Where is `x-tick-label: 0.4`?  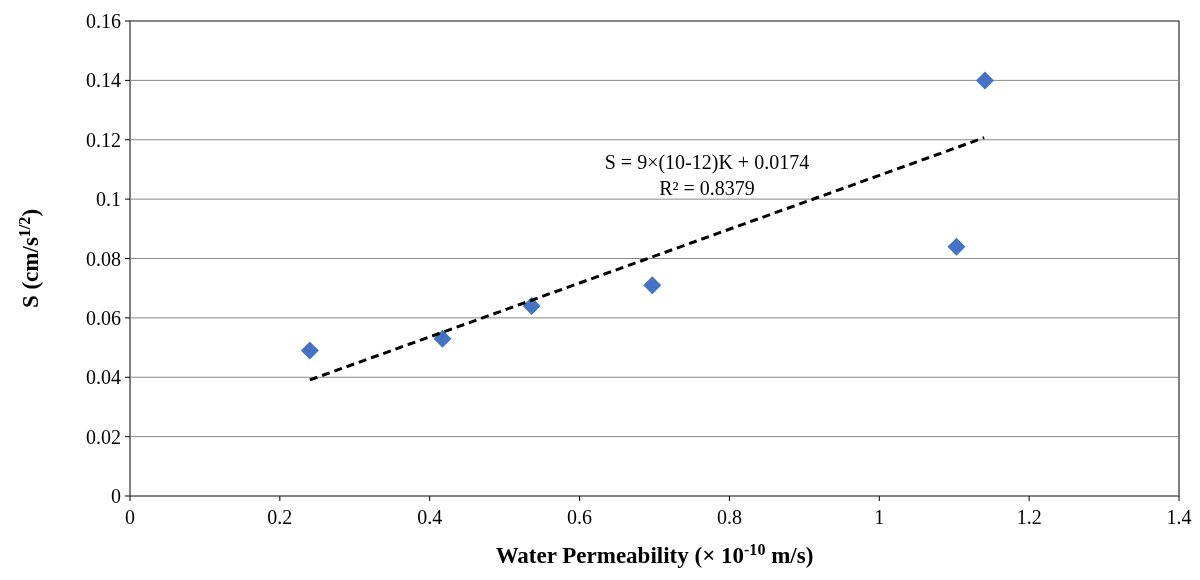 x-tick-label: 0.4 is located at coordinates (430, 517).